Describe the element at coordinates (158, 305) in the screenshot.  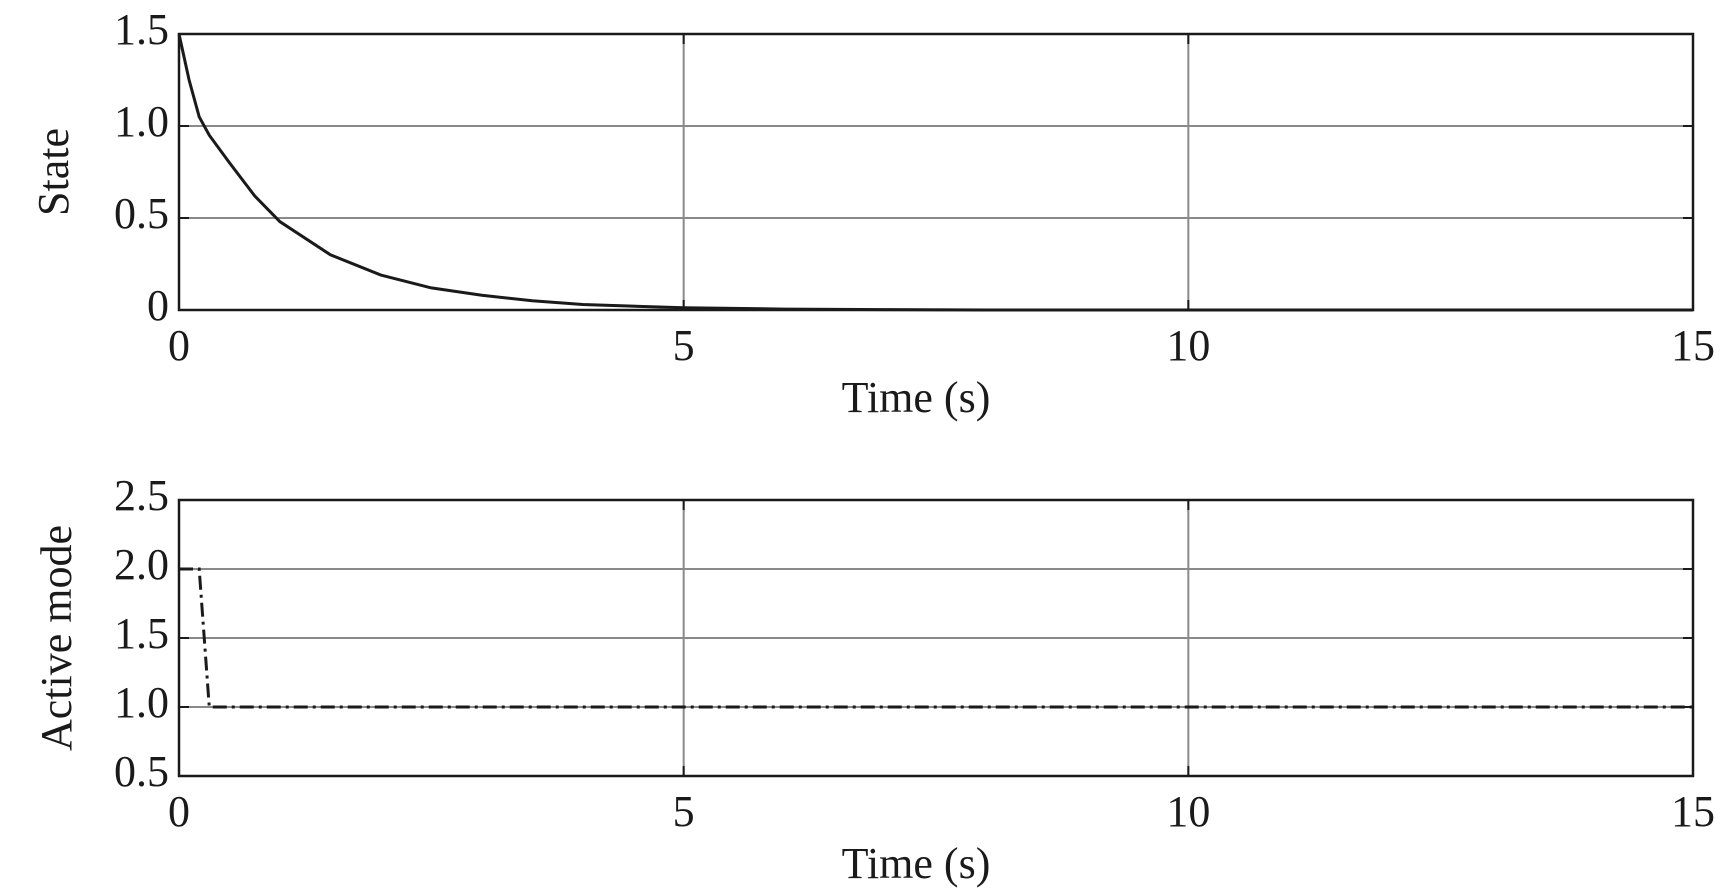
I see `y-tick-label: 0` at that location.